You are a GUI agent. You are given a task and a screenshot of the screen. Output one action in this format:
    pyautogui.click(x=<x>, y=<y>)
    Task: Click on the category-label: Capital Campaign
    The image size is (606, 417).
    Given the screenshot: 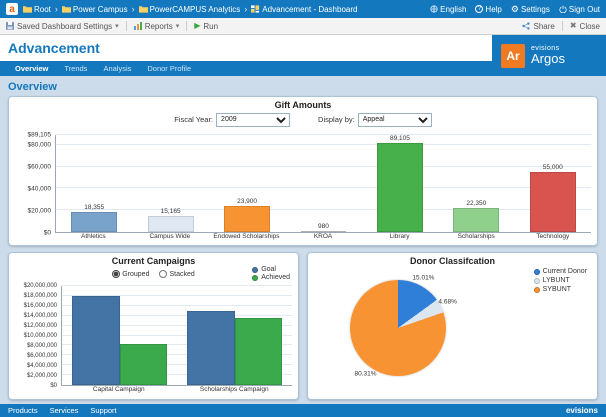 What is the action you would take?
    pyautogui.click(x=118, y=389)
    